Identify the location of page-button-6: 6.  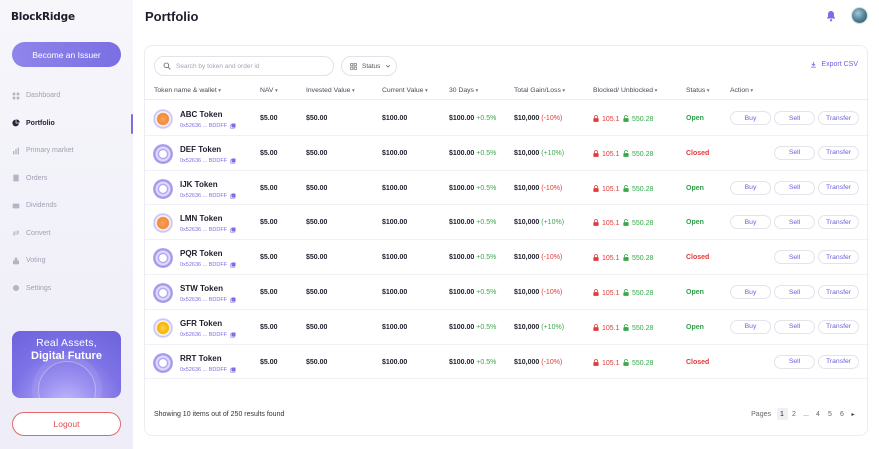
(842, 414).